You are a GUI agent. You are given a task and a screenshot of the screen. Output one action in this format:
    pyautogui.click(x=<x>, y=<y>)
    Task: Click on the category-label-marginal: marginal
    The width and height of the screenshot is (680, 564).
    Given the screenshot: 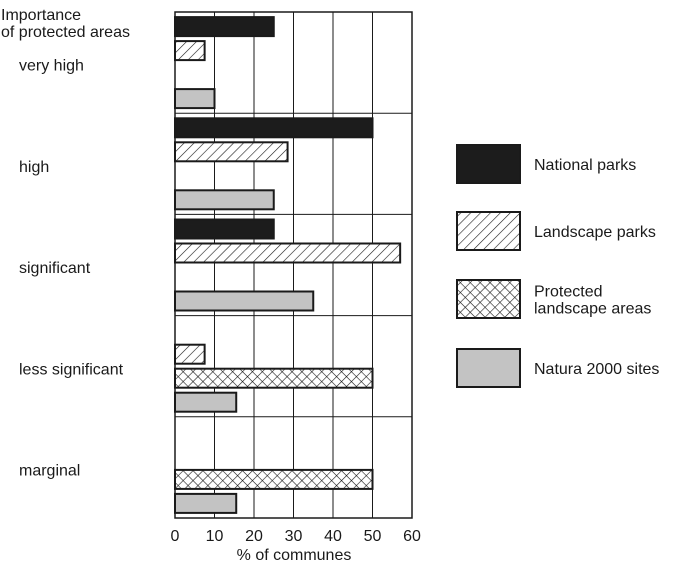 What is the action you would take?
    pyautogui.click(x=49, y=470)
    